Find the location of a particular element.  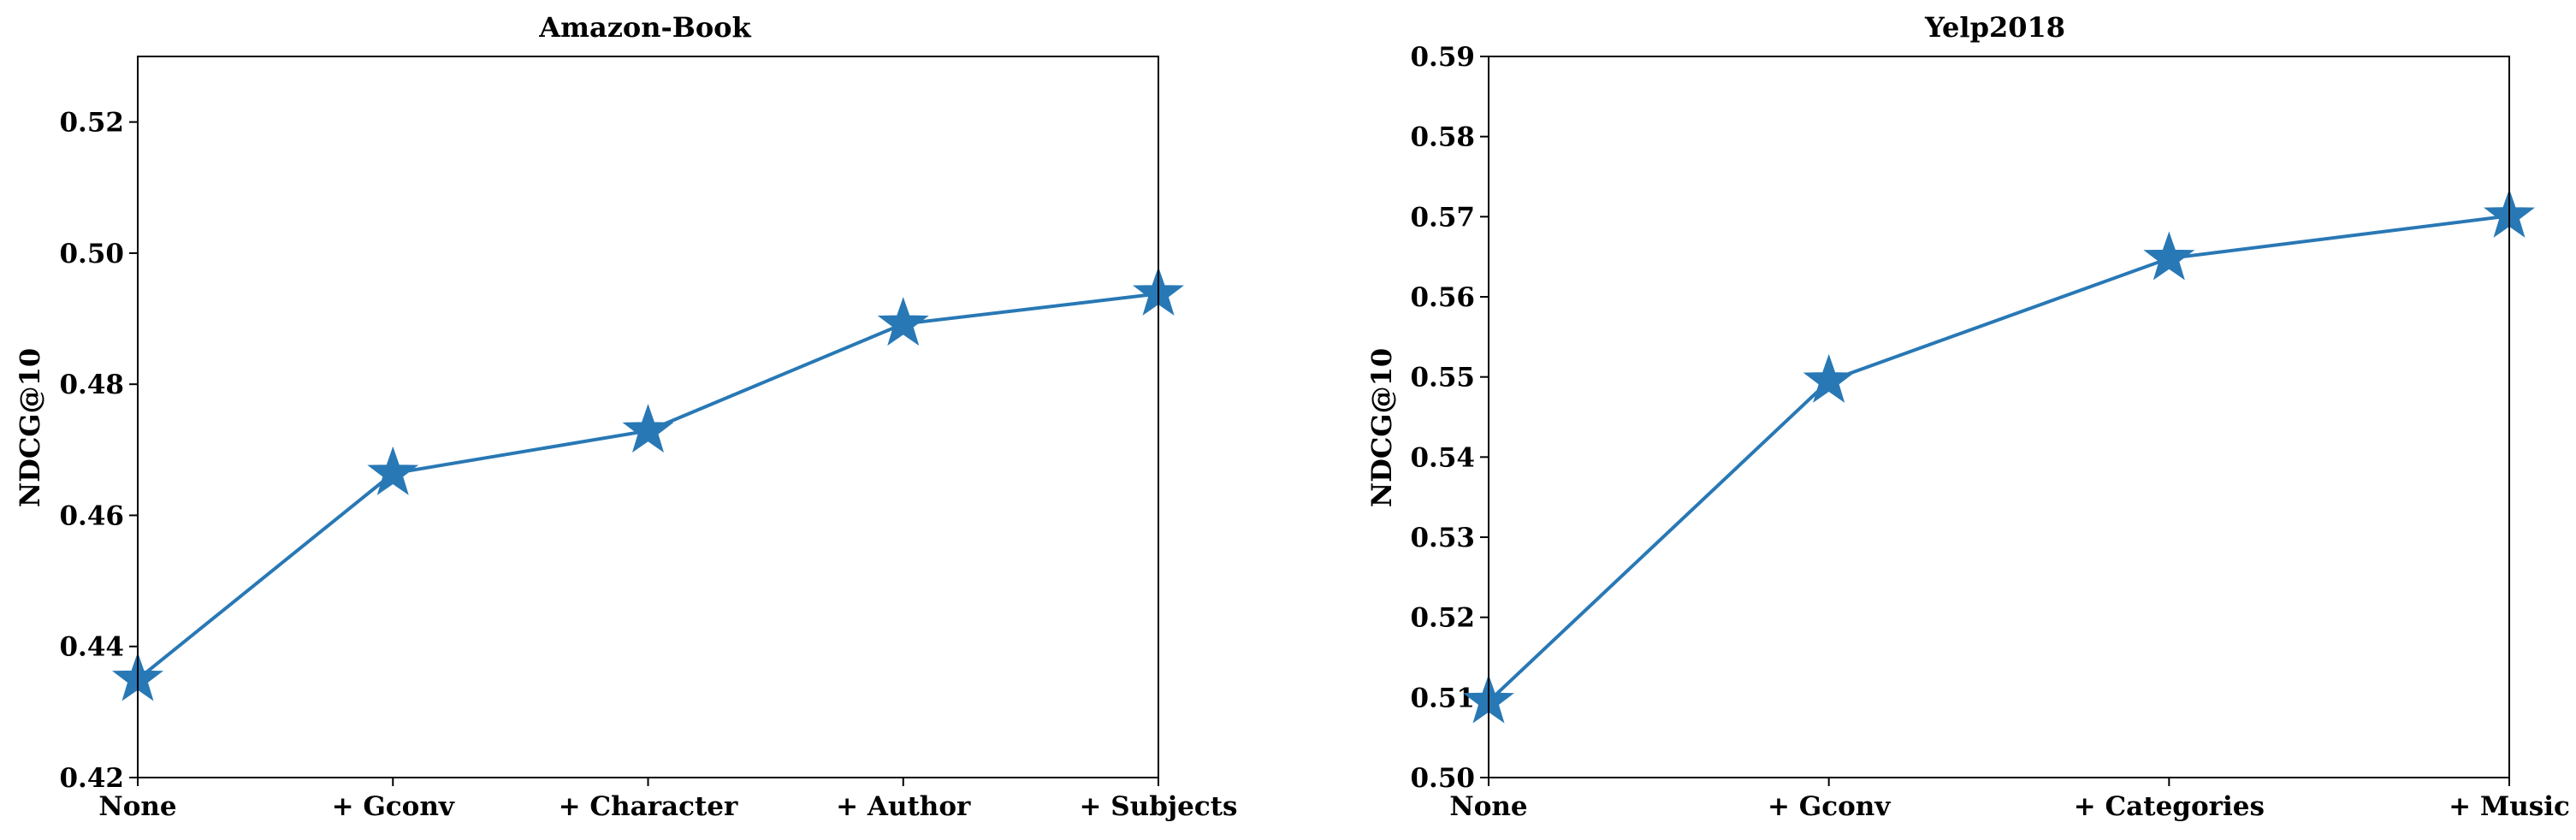

x-tick-label: + Character is located at coordinates (649, 807).